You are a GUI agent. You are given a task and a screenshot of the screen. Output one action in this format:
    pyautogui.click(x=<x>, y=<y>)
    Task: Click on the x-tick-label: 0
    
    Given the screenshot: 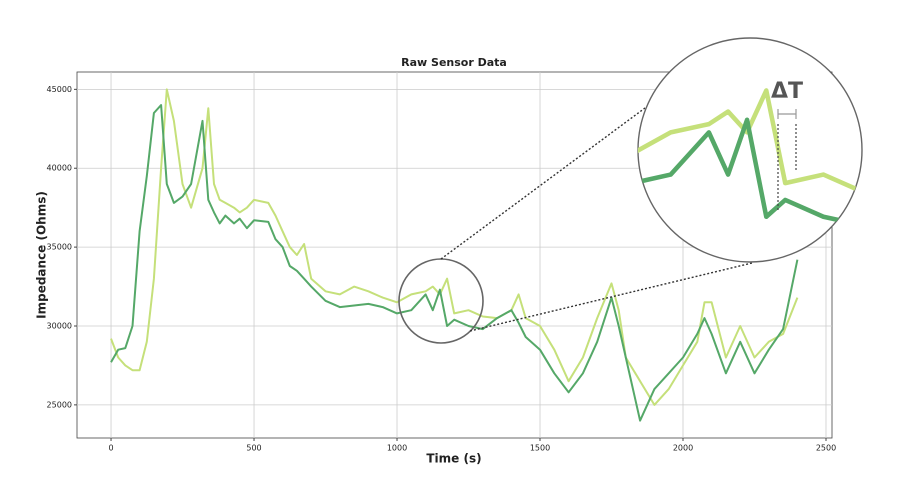 What is the action you would take?
    pyautogui.click(x=110, y=448)
    